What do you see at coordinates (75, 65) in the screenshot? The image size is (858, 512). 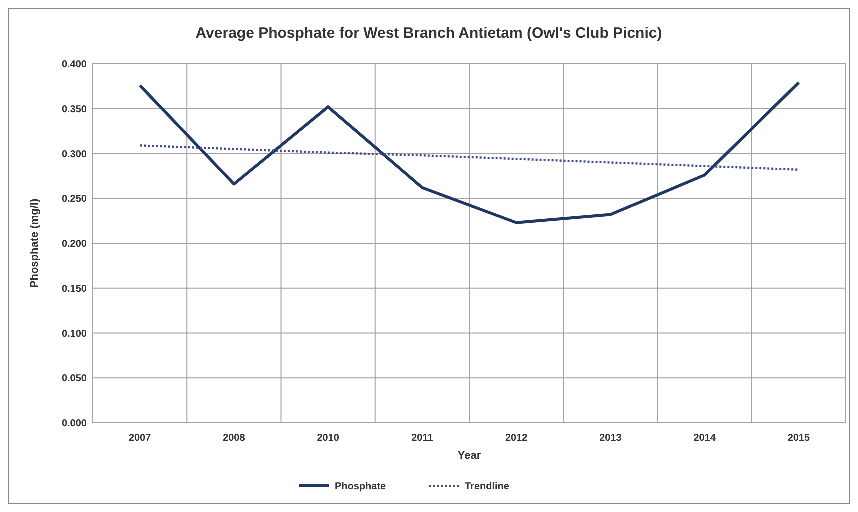 I see `y-tick-label: 0.400` at bounding box center [75, 65].